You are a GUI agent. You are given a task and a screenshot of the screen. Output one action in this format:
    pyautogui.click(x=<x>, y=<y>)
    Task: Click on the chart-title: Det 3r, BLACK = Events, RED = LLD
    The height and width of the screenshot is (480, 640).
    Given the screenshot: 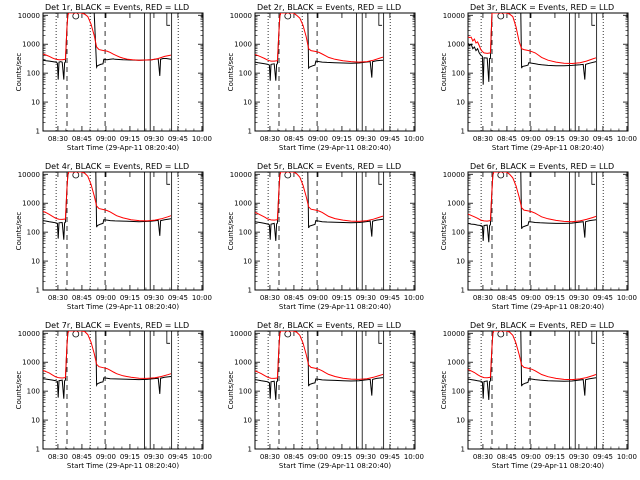 What is the action you would take?
    pyautogui.click(x=542, y=7)
    